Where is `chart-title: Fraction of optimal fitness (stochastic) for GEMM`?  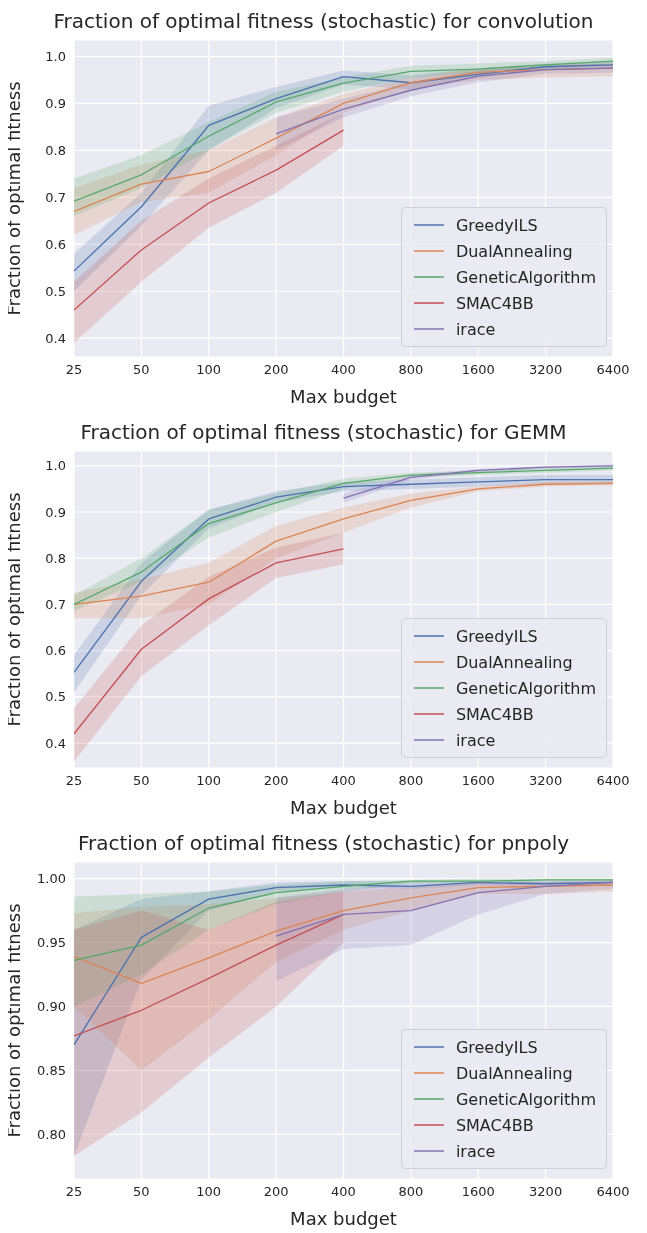 chart-title: Fraction of optimal fitness (stochastic) for GEMM is located at coordinates (323, 432).